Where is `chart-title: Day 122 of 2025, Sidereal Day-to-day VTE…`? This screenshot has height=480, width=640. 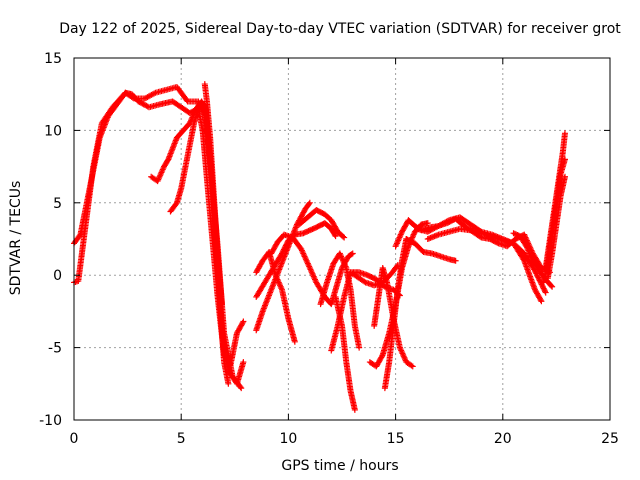
chart-title: Day 122 of 2025, Sidereal Day-to-day VTE… is located at coordinates (340, 29).